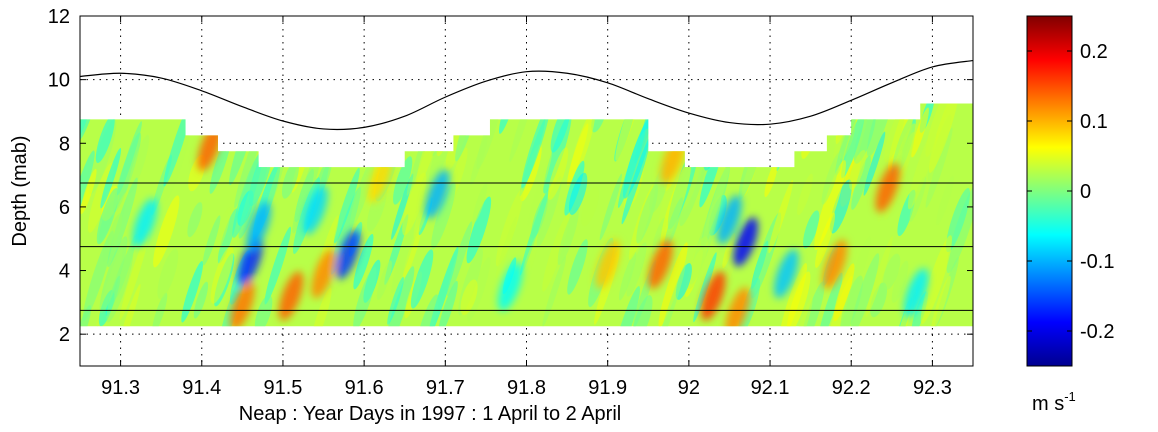 This screenshot has width=1158, height=432. I want to click on x-tick-label: 92.1, so click(770, 388).